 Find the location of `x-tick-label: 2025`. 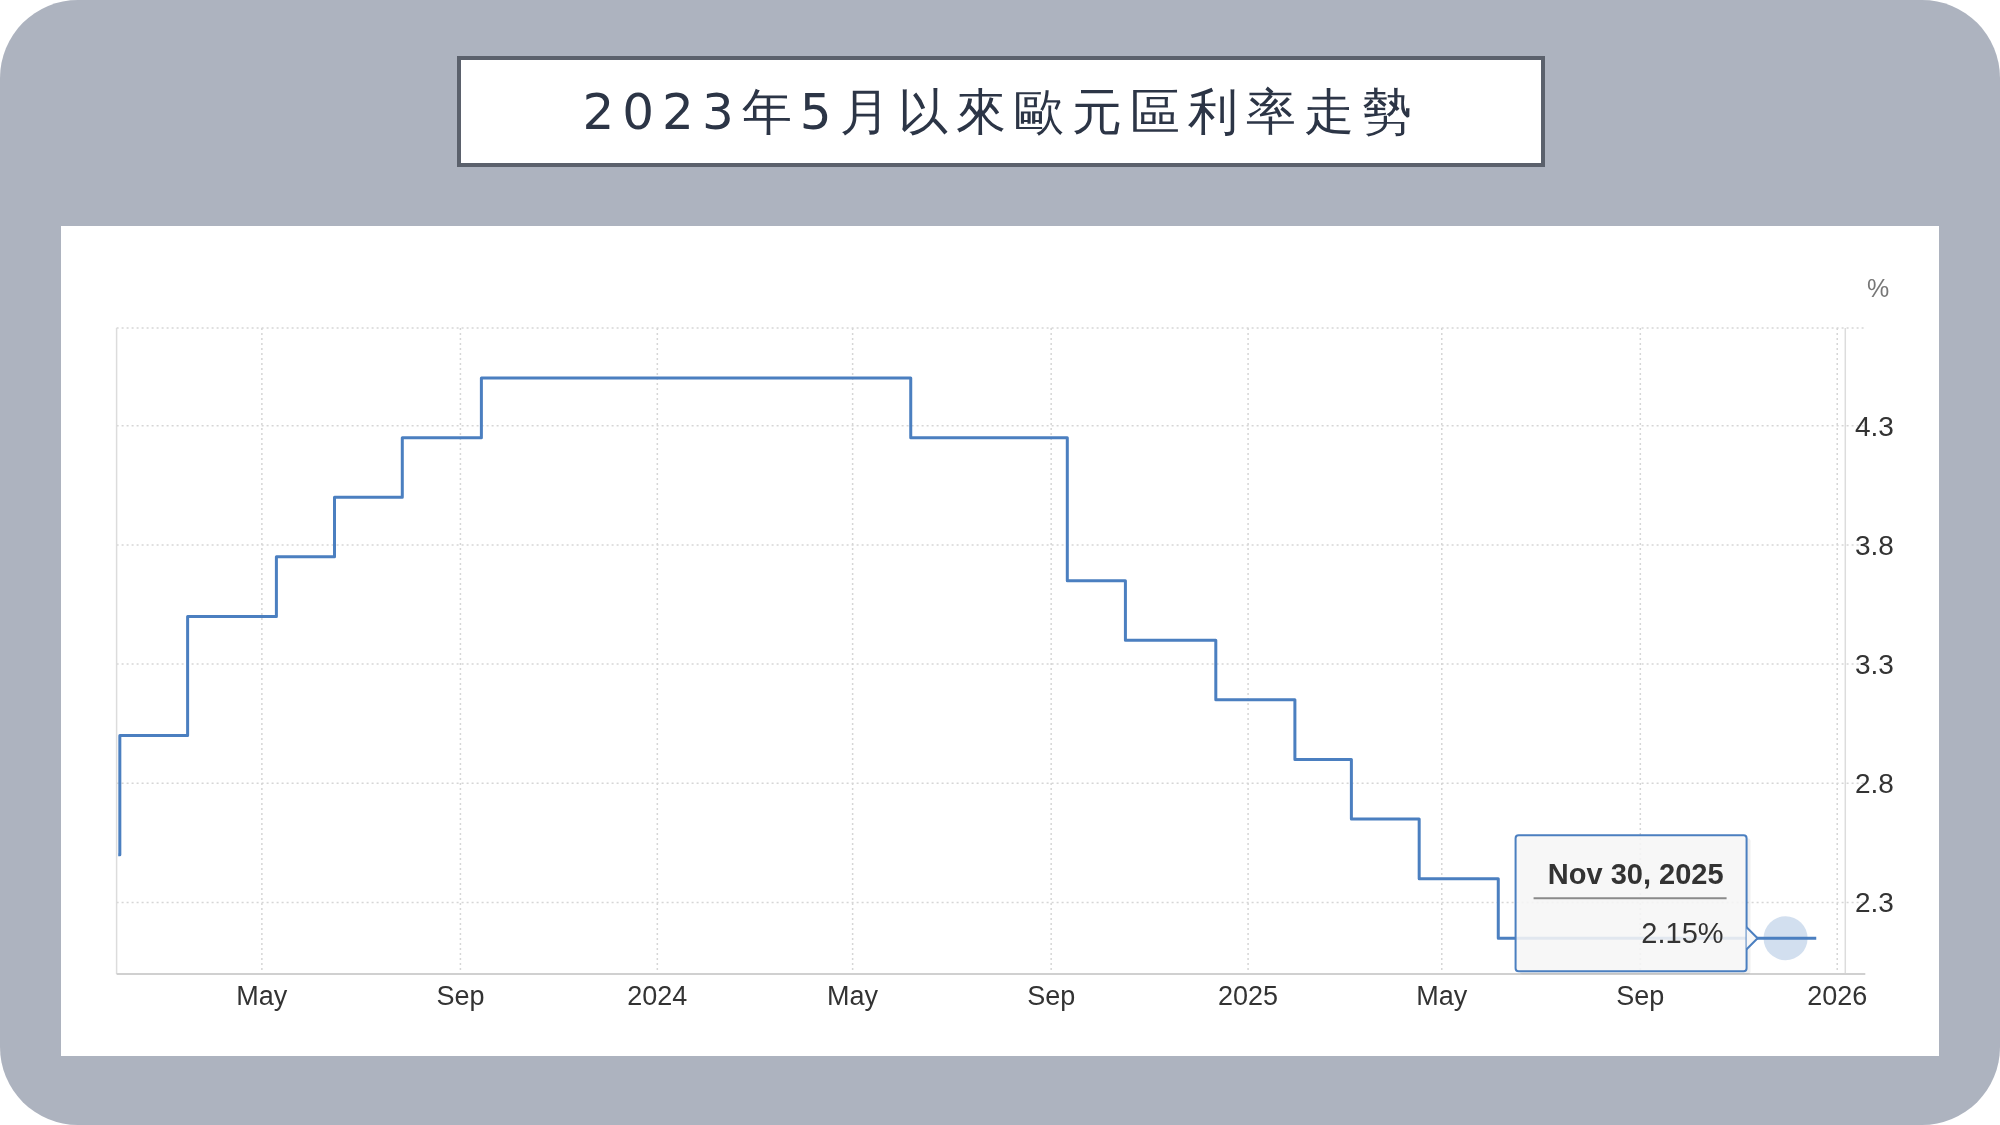

x-tick-label: 2025 is located at coordinates (1248, 996).